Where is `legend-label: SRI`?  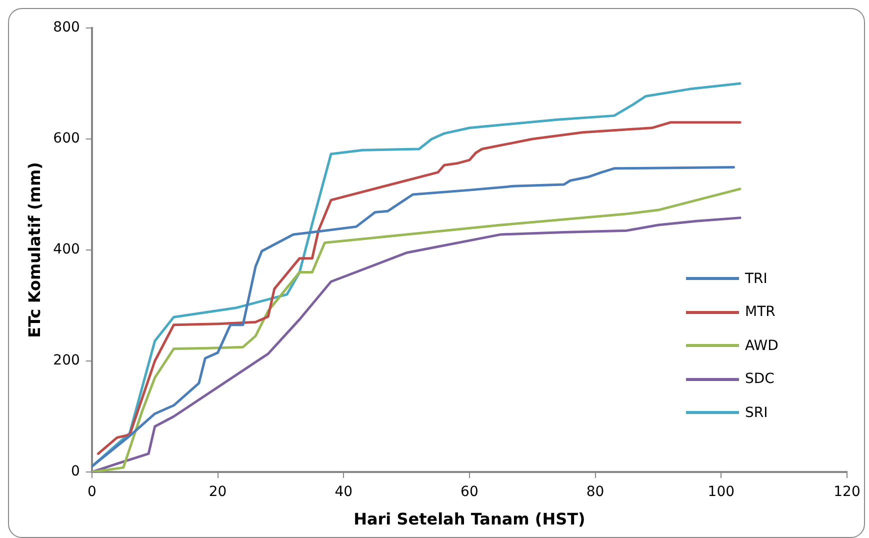
legend-label: SRI is located at coordinates (756, 412).